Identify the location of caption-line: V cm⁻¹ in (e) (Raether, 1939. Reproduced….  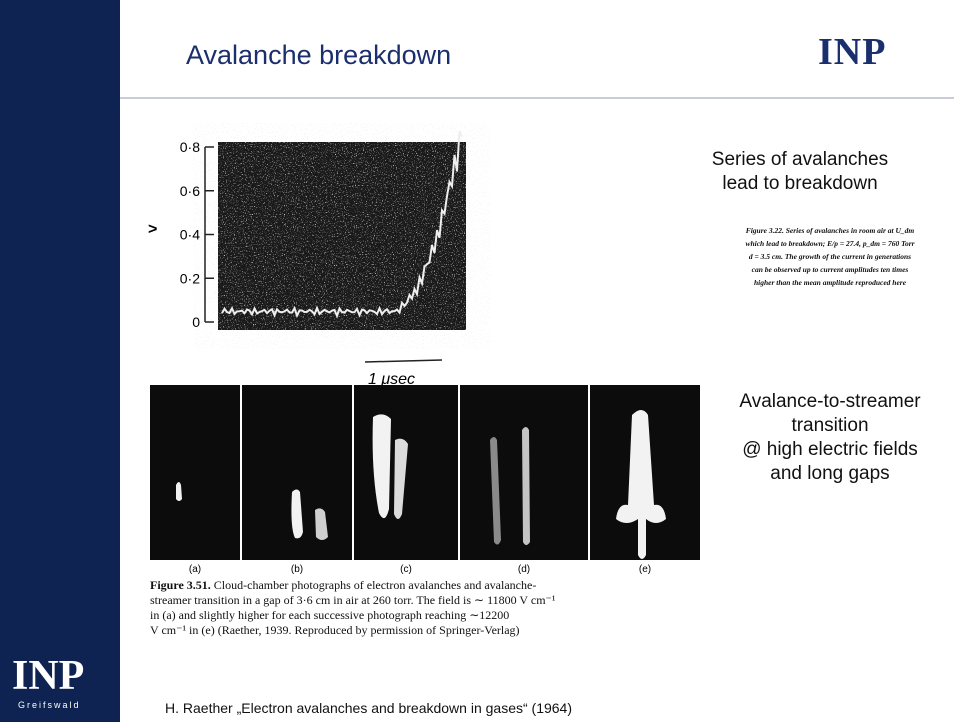
(430, 630).